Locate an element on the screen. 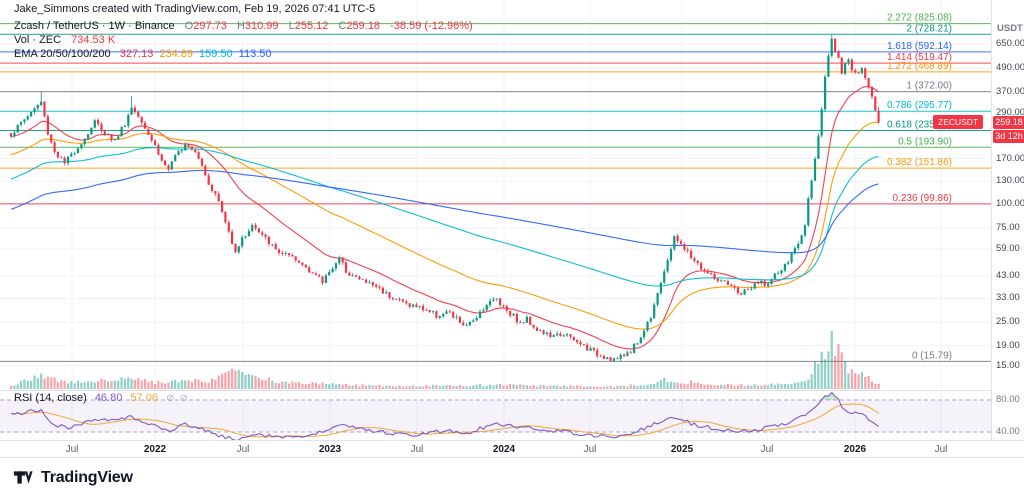 The width and height of the screenshot is (1024, 499). price-tick: 290.00 is located at coordinates (1010, 112).